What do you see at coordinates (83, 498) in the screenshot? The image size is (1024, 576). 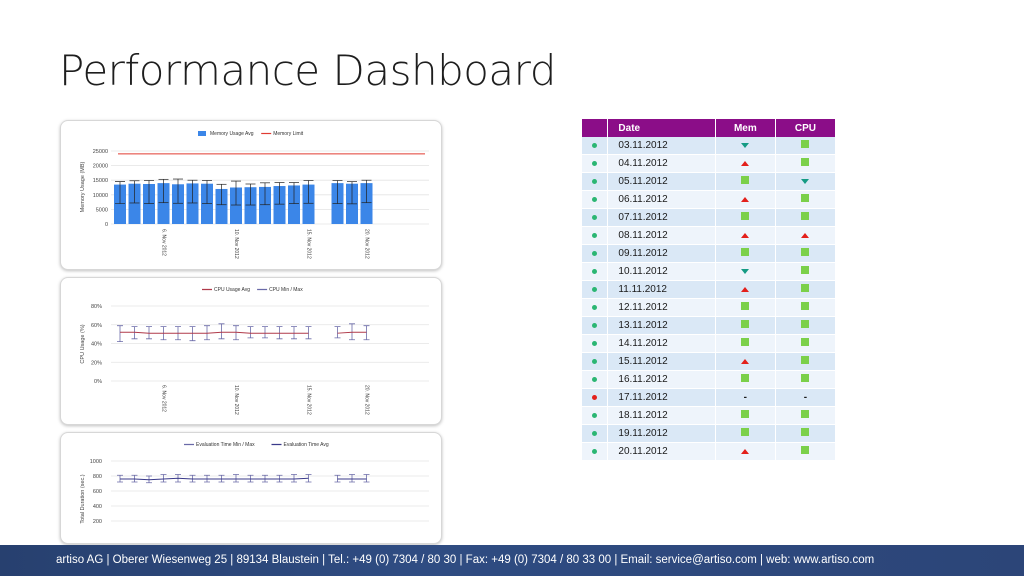 I see `y-axis-label: Total Duration (sec.)` at bounding box center [83, 498].